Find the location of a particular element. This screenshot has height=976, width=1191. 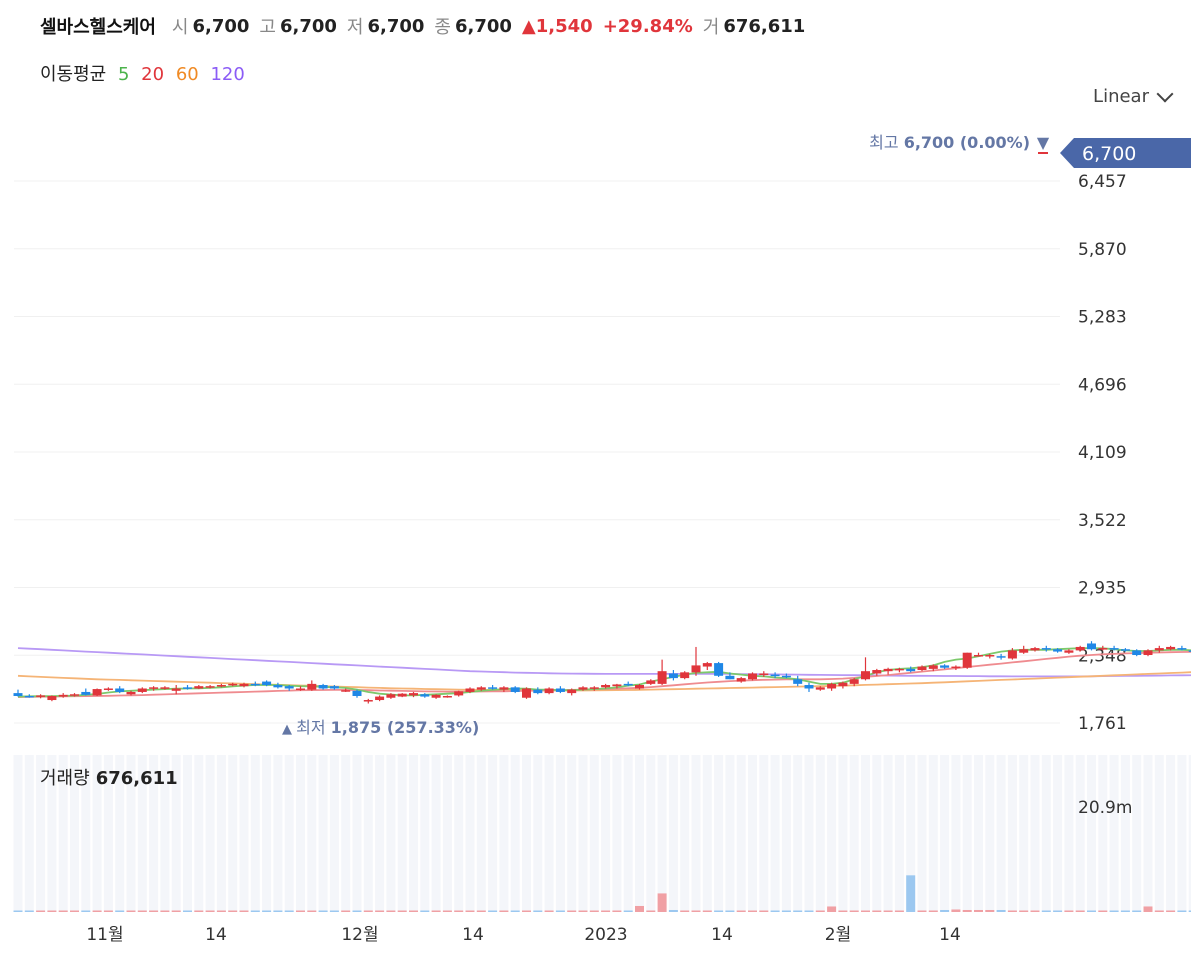

ma-120-toggle: 120 is located at coordinates (227, 74).